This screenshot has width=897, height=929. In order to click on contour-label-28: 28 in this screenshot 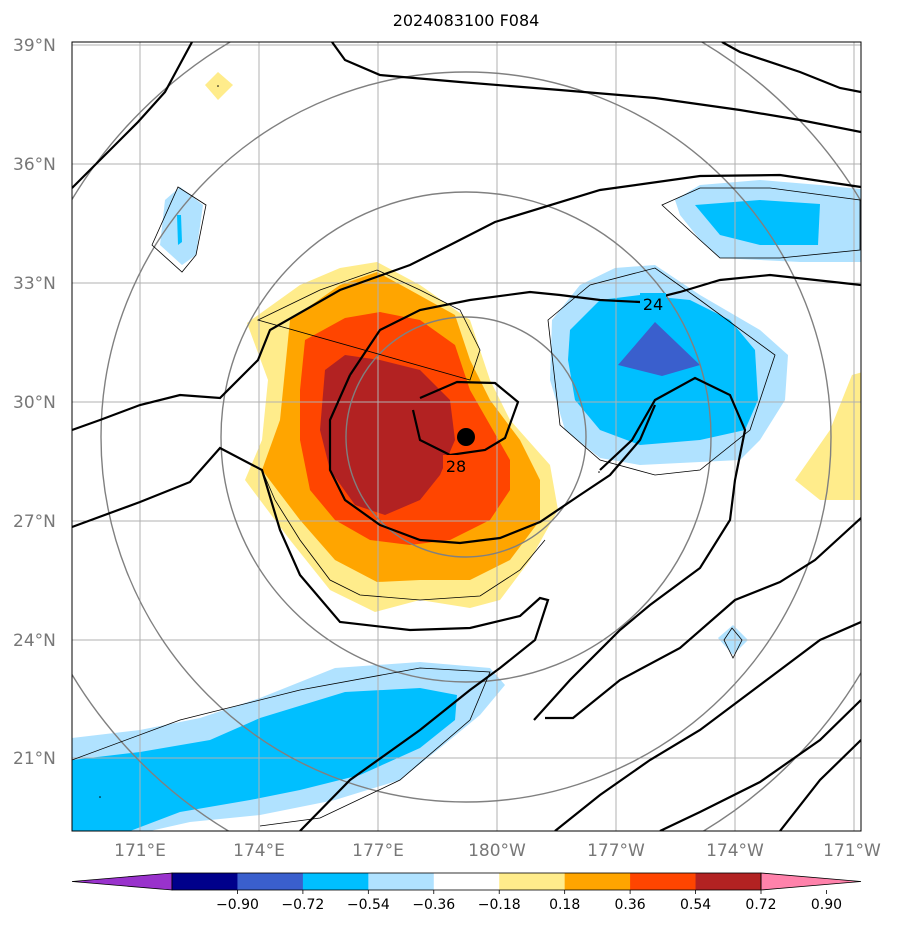, I will do `click(456, 466)`.